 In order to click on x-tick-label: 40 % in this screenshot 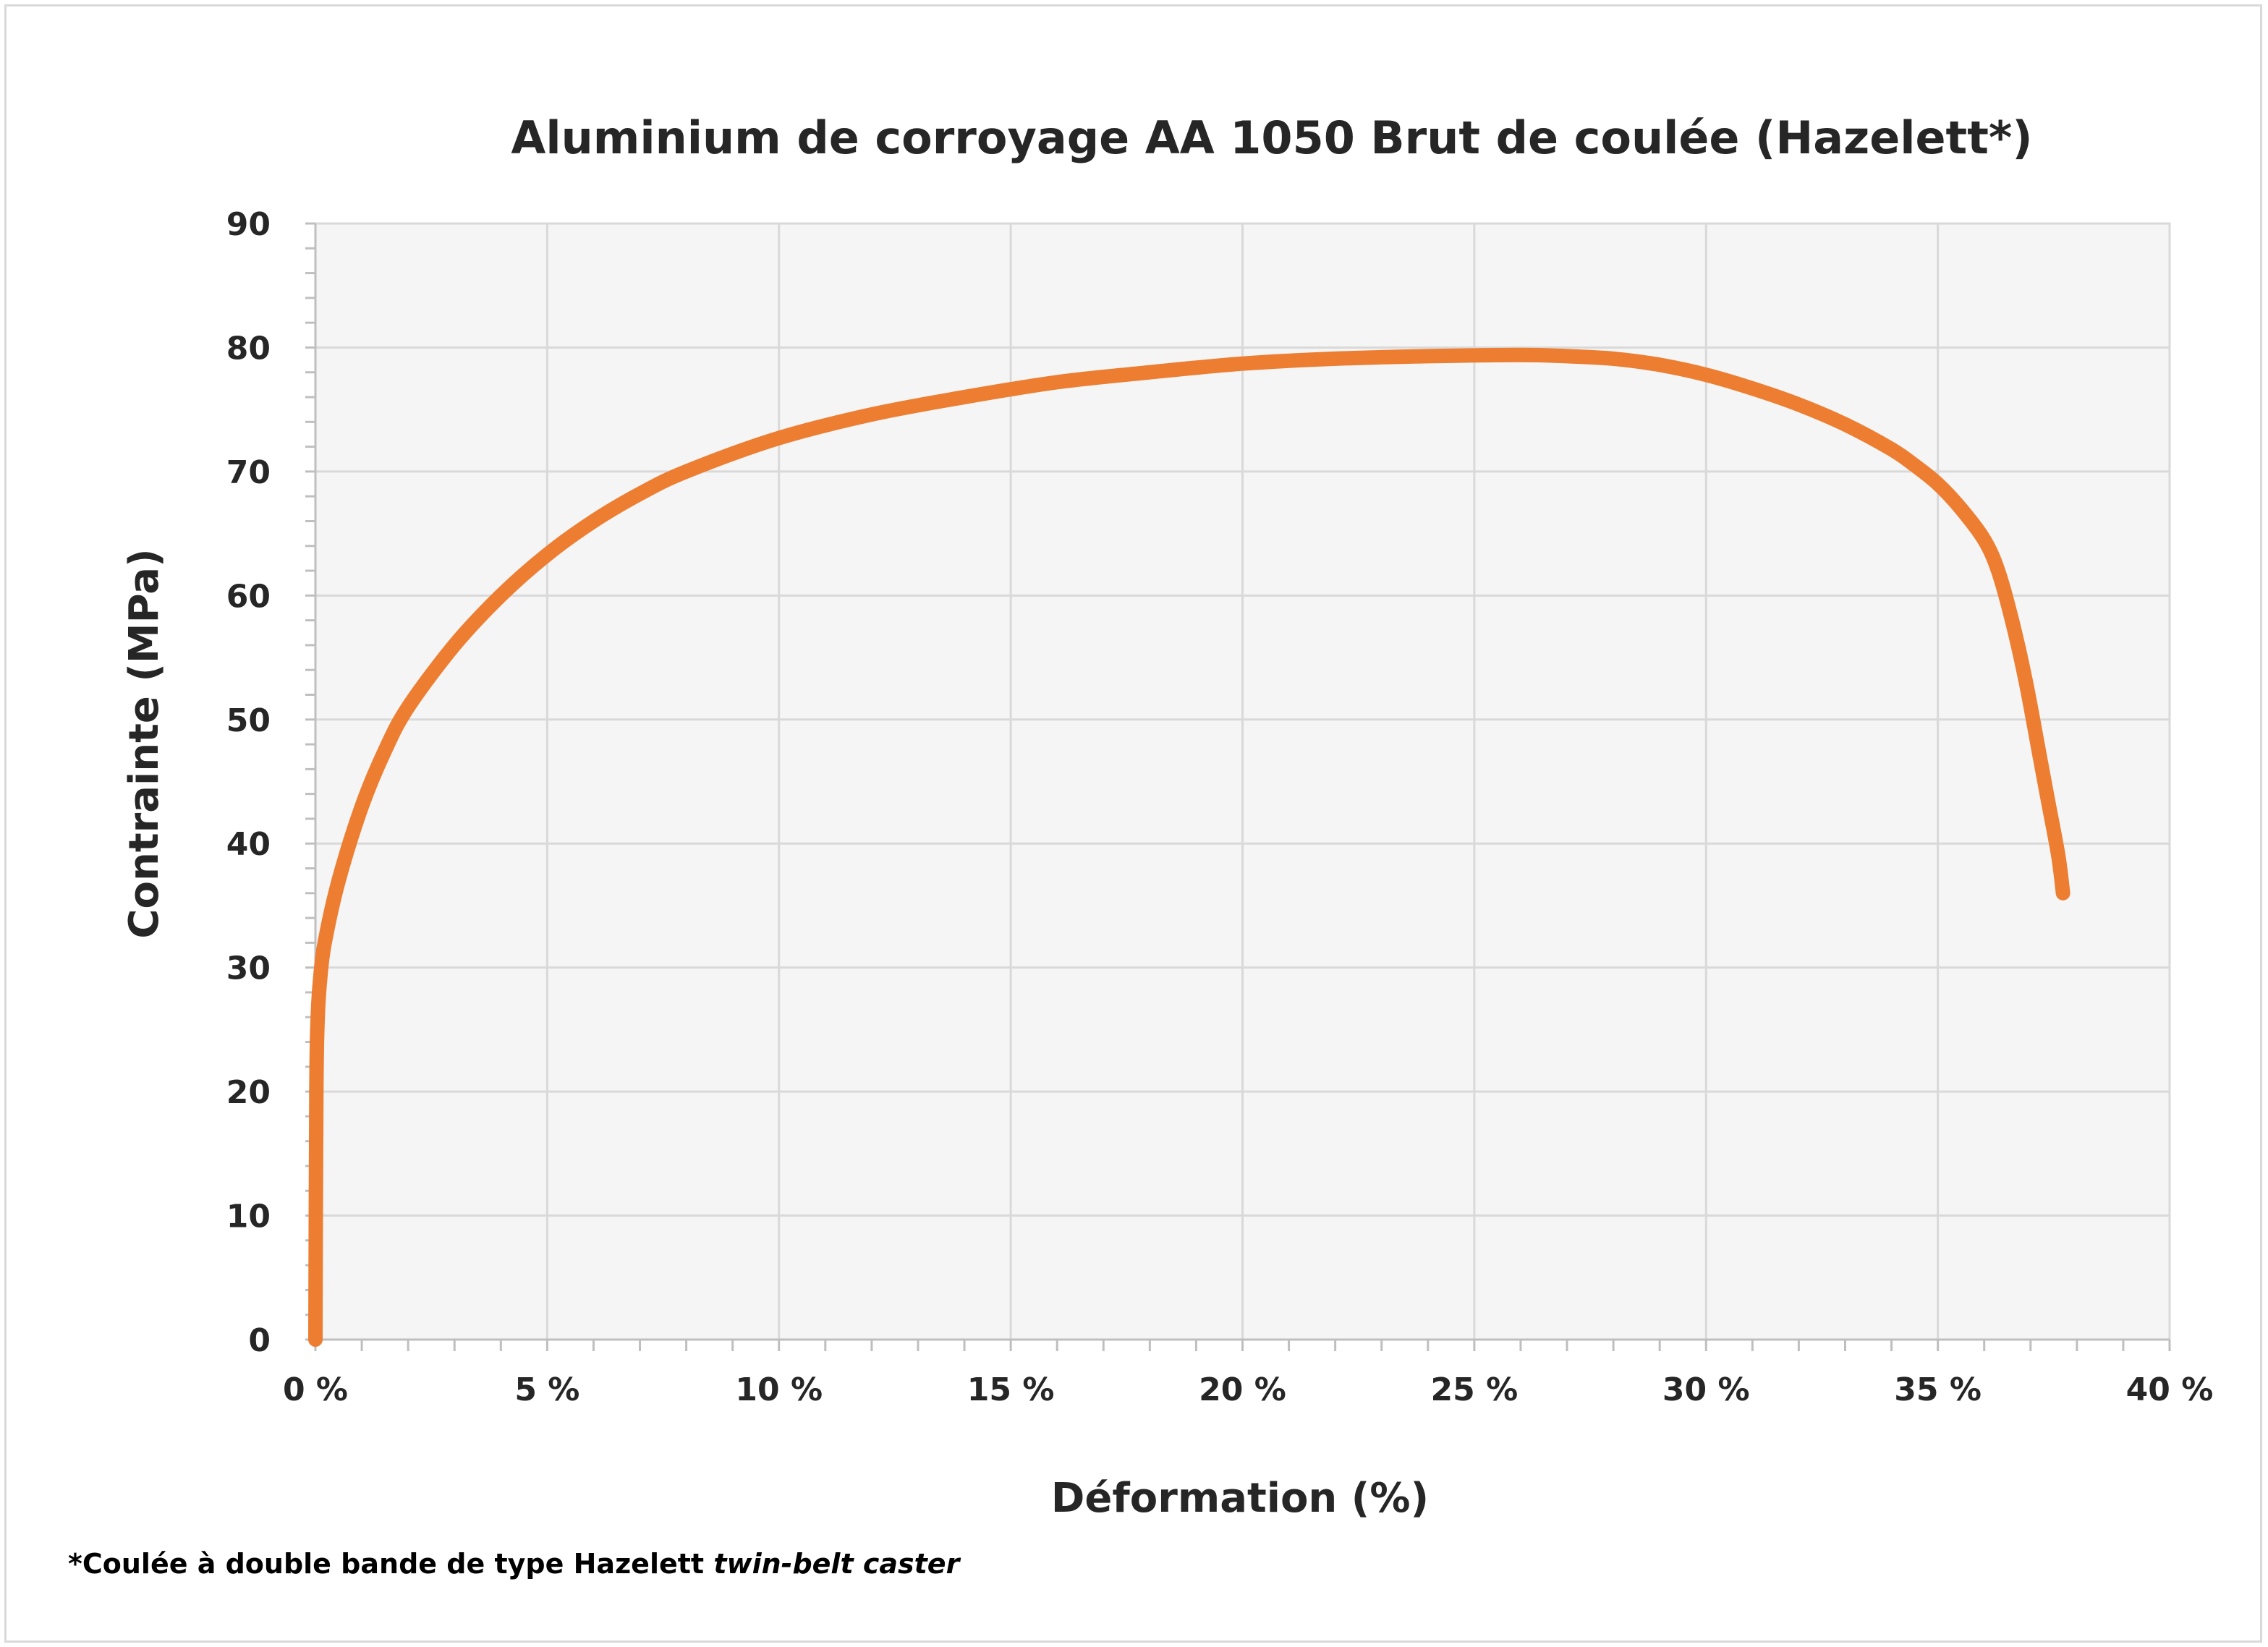, I will do `click(2170, 1389)`.